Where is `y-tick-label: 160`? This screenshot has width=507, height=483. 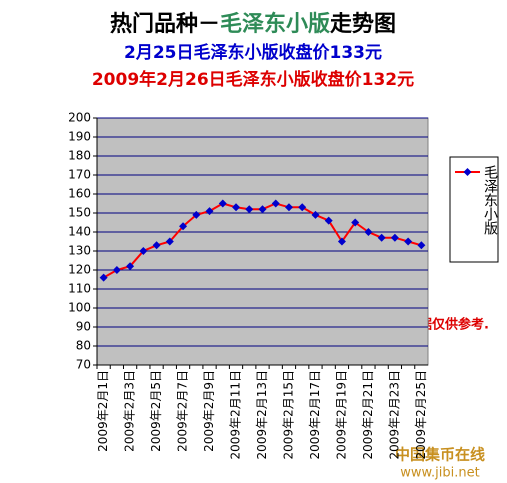 y-tick-label: 160 is located at coordinates (79, 194).